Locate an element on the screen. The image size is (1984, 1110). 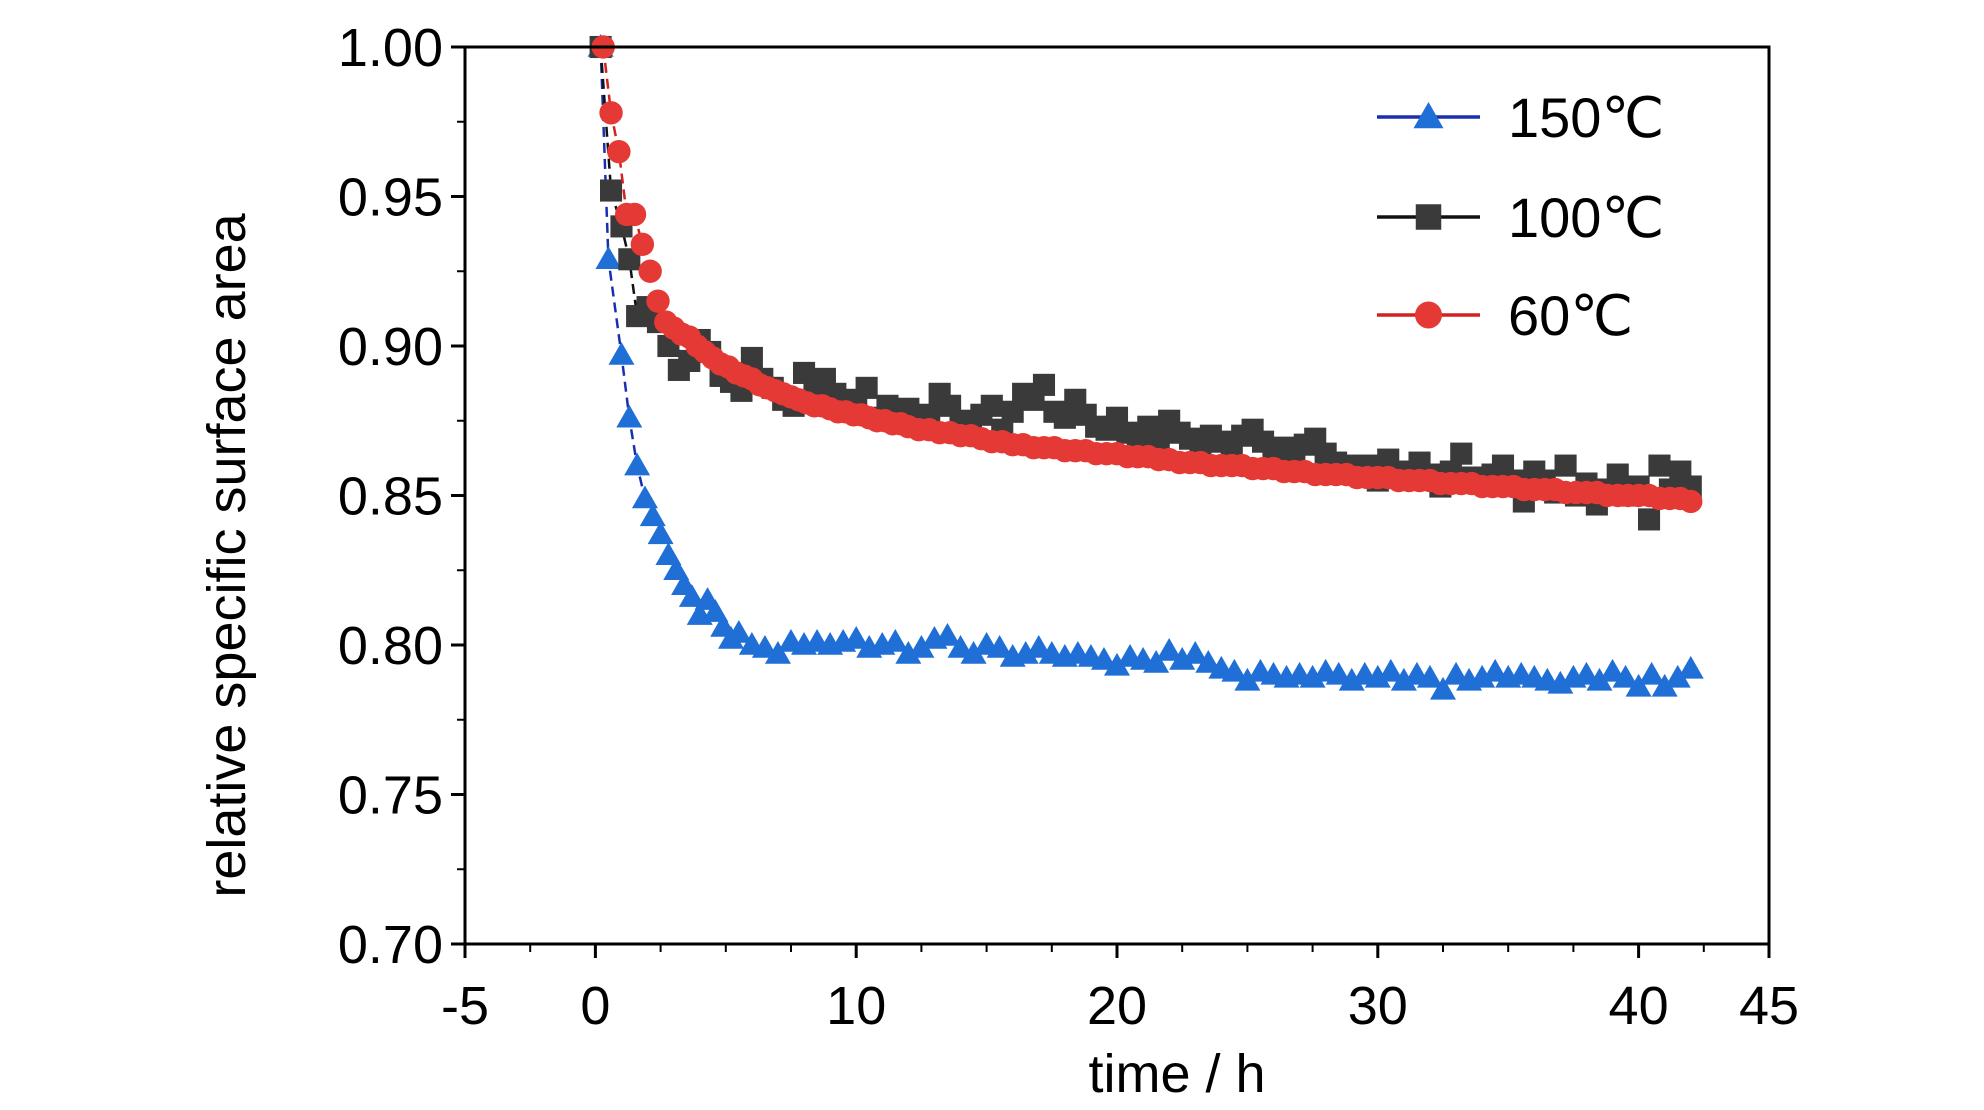
x-tick-label: 45 is located at coordinates (1769, 1006).